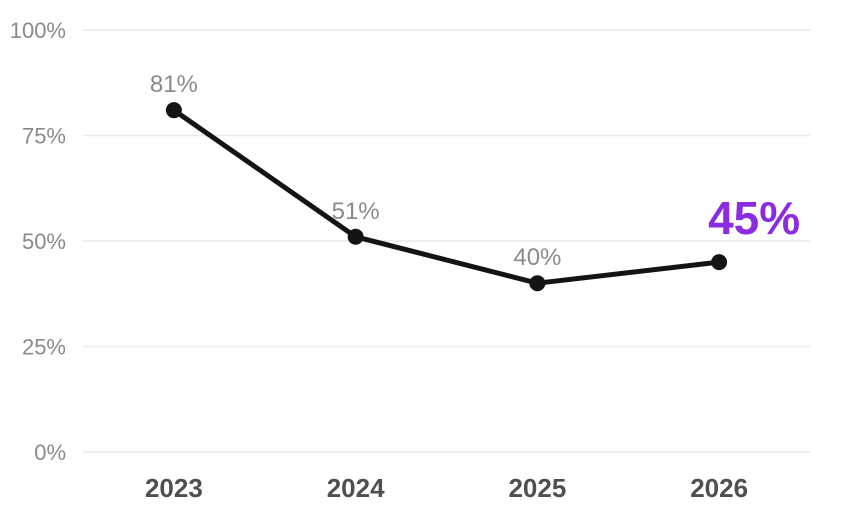  What do you see at coordinates (719, 488) in the screenshot?
I see `x-tick-label: 2026` at bounding box center [719, 488].